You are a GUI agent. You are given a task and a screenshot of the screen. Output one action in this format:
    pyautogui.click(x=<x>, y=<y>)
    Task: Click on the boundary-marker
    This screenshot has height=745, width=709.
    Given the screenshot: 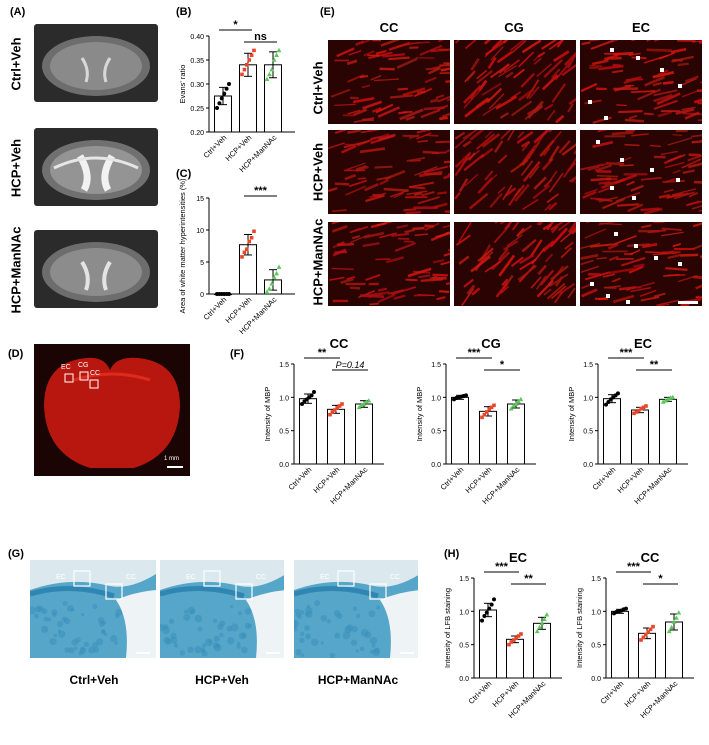 What is the action you would take?
    pyautogui.click(x=606, y=118)
    